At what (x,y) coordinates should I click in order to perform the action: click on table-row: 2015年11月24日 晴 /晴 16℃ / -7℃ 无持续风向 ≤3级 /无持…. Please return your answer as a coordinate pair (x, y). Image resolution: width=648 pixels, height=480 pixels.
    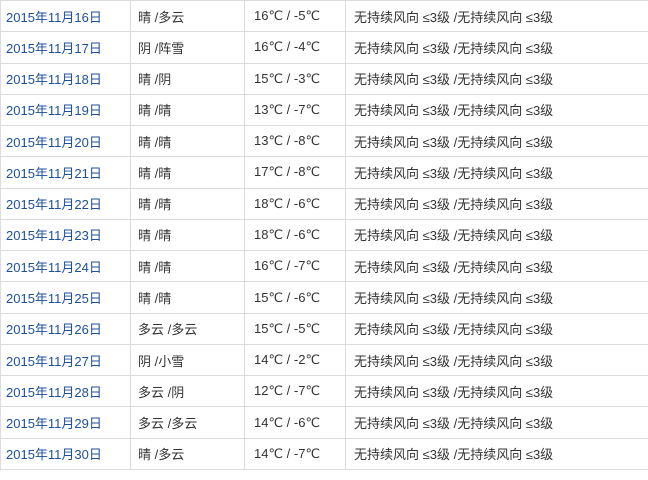
    Looking at the image, I should click on (324, 267).